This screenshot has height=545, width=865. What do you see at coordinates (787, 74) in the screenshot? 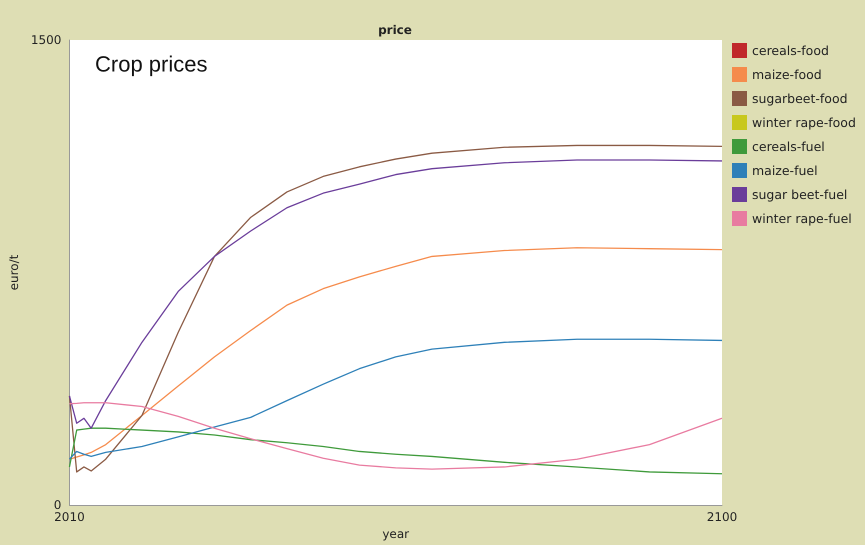
I see `legend-label: maize-food` at bounding box center [787, 74].